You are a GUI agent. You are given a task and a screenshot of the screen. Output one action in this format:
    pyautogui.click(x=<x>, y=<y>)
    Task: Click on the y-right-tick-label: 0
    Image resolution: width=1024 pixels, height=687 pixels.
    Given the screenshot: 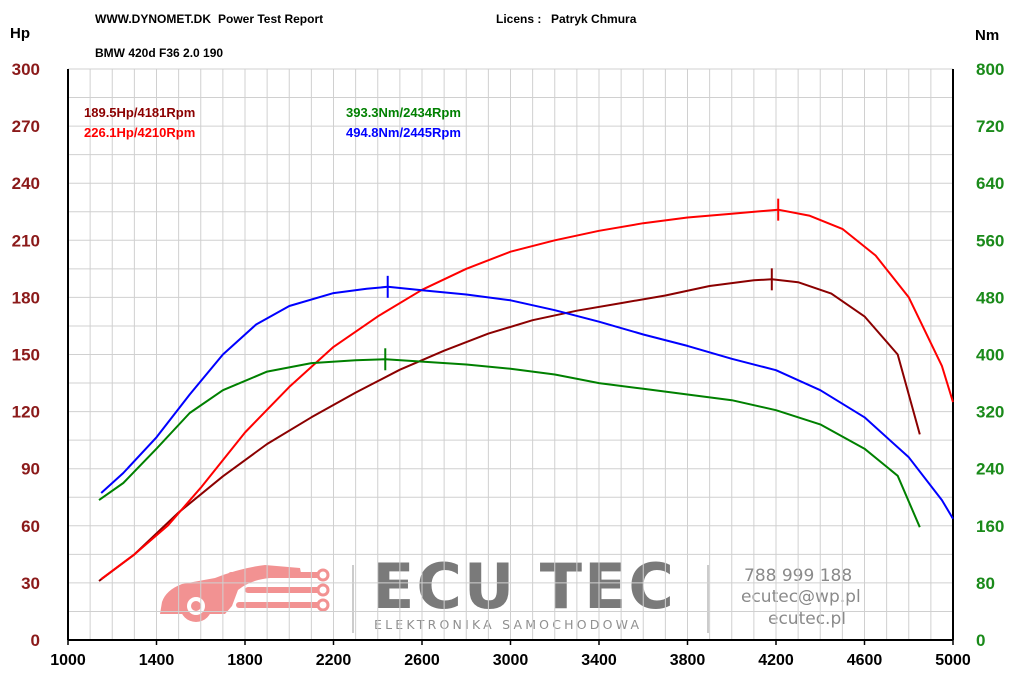 What is the action you would take?
    pyautogui.click(x=980, y=640)
    